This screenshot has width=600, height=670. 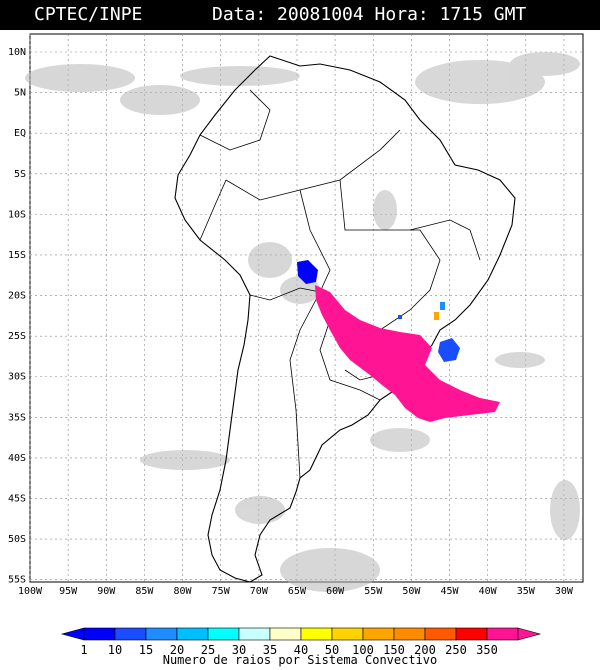 I want to click on legend-arrow-right, so click(x=529, y=634).